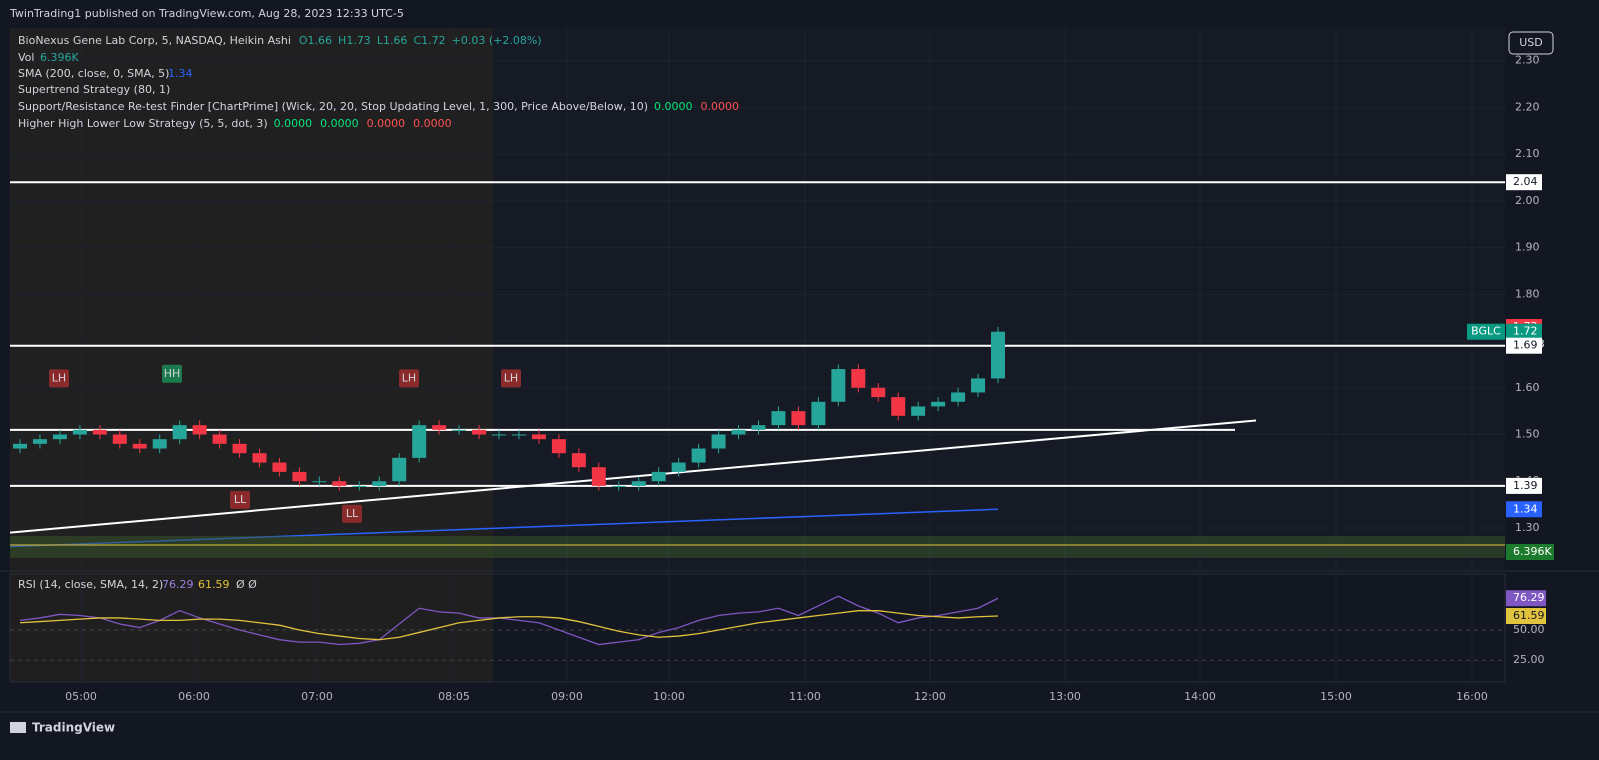 This screenshot has height=760, width=1599. I want to click on legend-sma: SMA (200, close, 0, SMA, 5), so click(93, 73).